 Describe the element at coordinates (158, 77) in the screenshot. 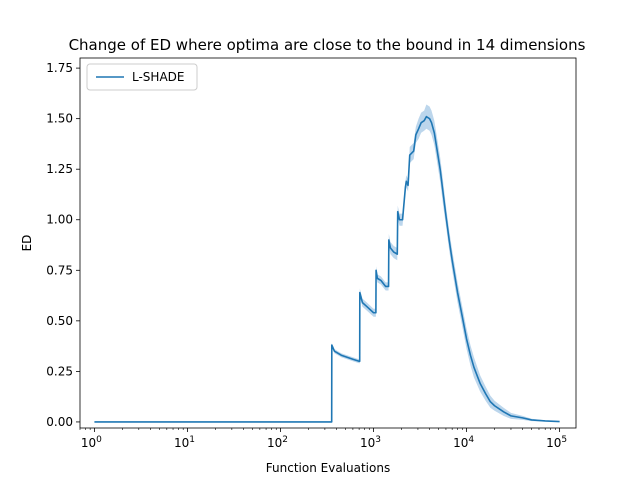

I see `legend-label-l-shade: L-SHADE` at that location.